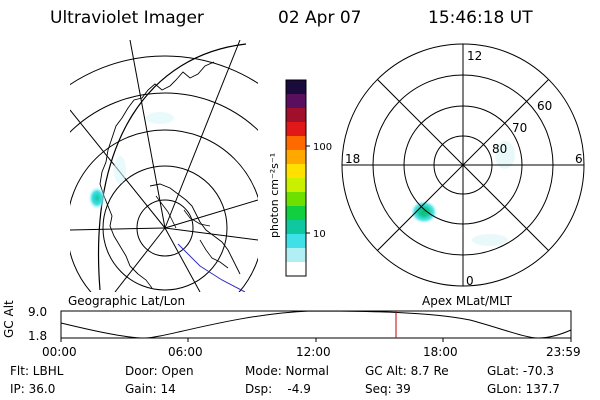 The image size is (600, 400). Describe the element at coordinates (278, 389) in the screenshot. I see `footer-dsp: Dsp: -4.9` at that location.